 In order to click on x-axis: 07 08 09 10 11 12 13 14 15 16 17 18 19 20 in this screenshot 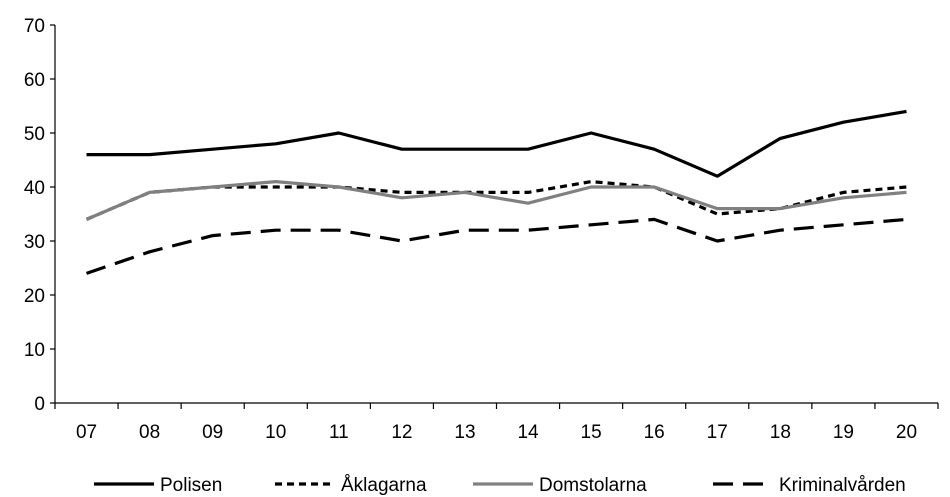, I will do `click(496, 423)`.